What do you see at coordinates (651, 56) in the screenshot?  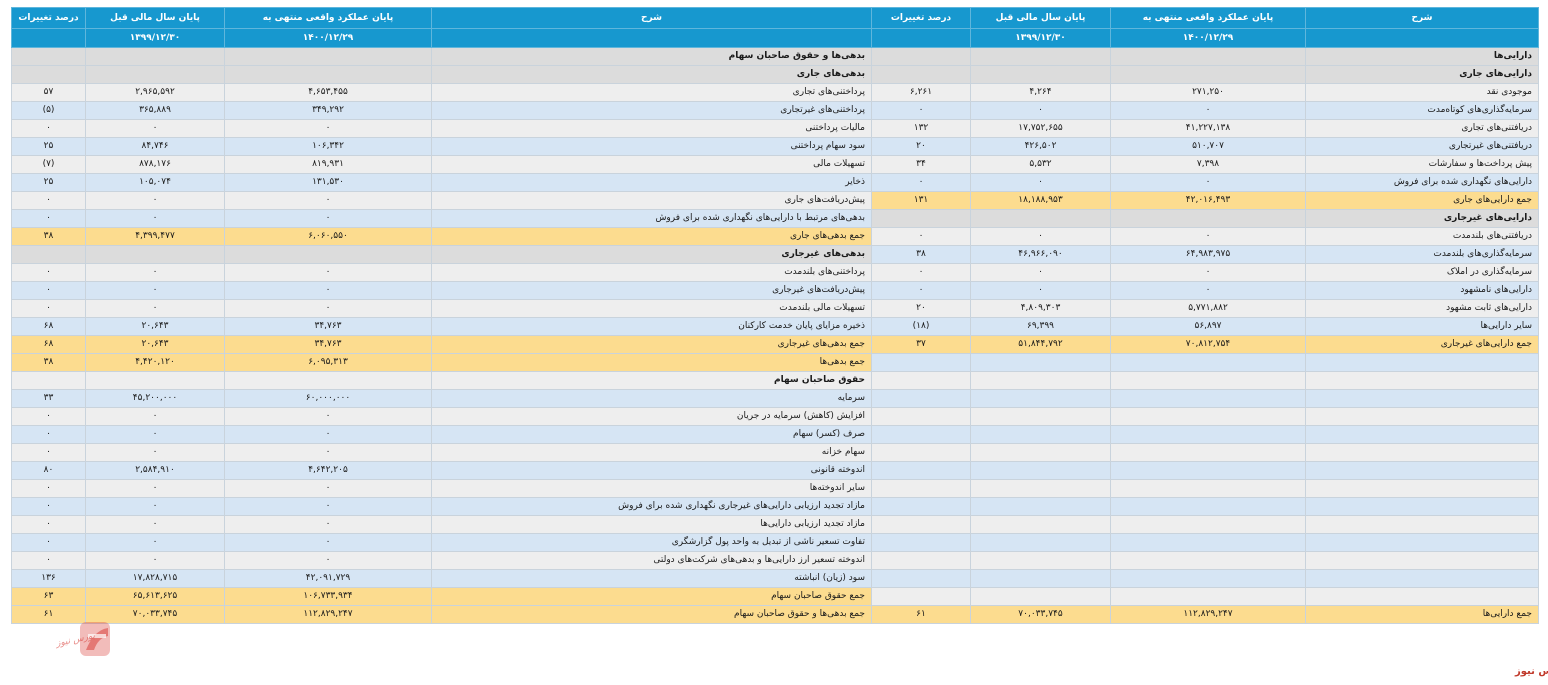 I see `left-desc-cell: بدهی‌ها و حقوق صاحبان سهام` at bounding box center [651, 56].